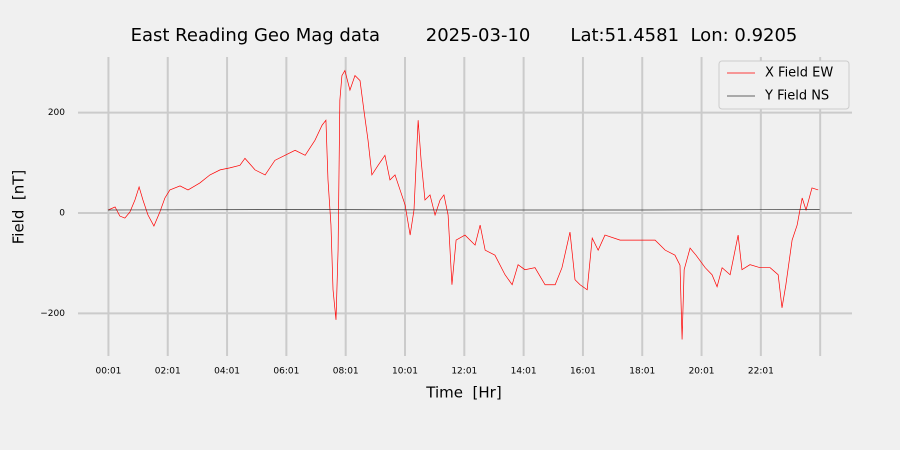  Describe the element at coordinates (56, 113) in the screenshot. I see `y-tick-label: 200` at that location.